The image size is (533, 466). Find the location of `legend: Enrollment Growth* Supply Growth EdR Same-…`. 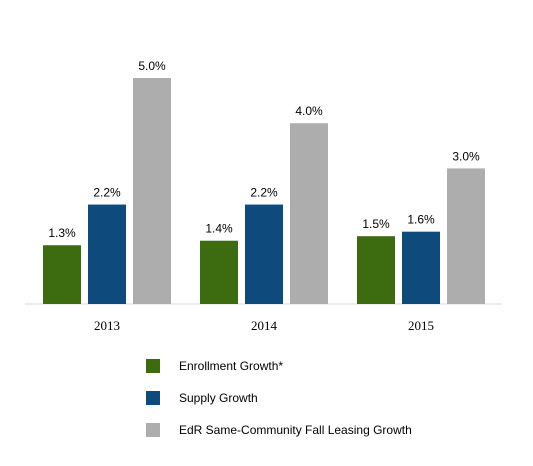

legend: Enrollment Growth* Supply Growth EdR Same-… is located at coordinates (279, 398).